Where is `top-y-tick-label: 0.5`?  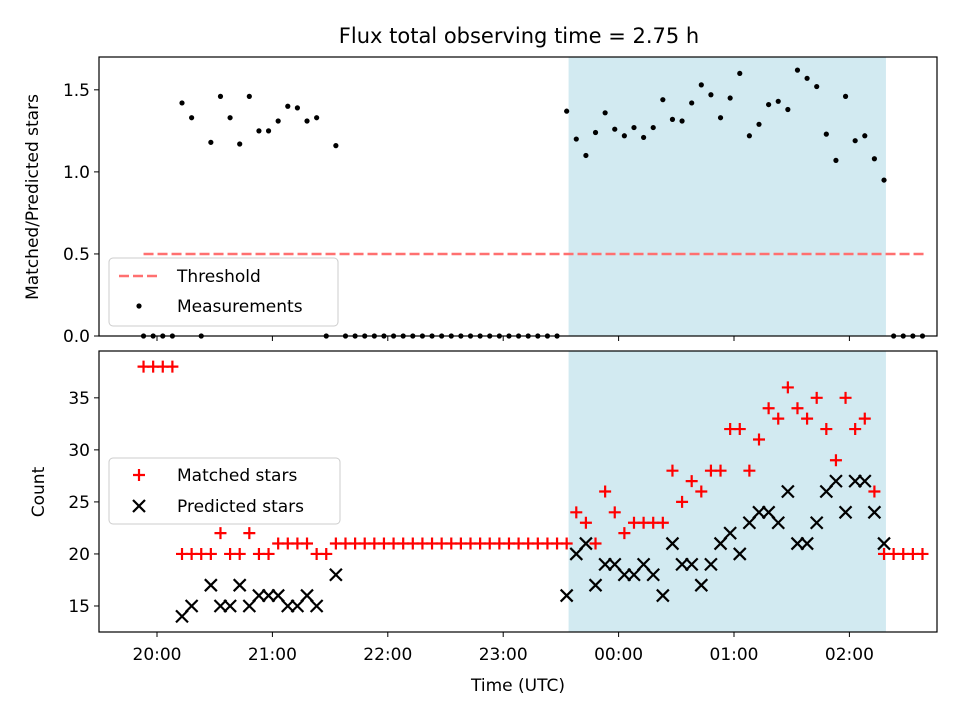 top-y-tick-label: 0.5 is located at coordinates (76, 255).